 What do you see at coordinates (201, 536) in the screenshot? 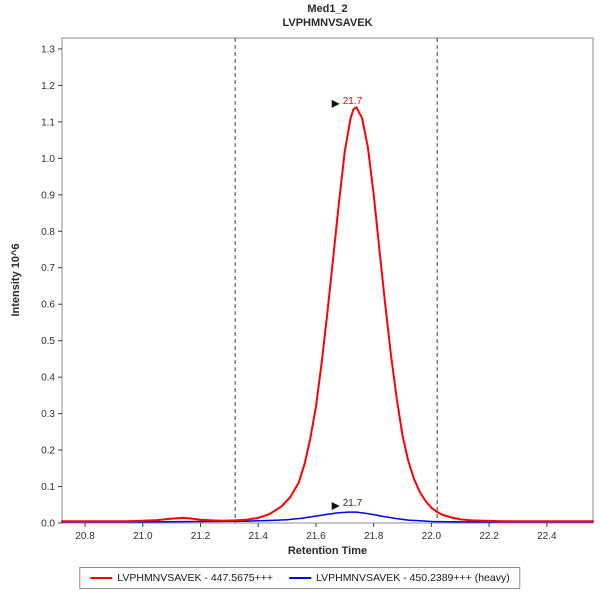
I see `x-tick-label: 21.2` at bounding box center [201, 536].